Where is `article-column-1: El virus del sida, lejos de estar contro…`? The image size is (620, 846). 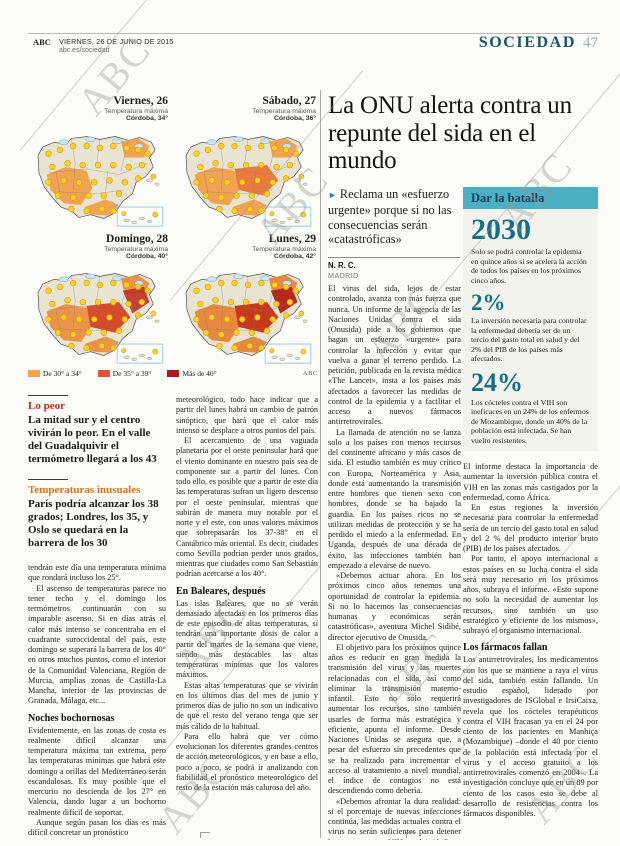
article-column-1: El virus del sida, lejos de estar contro… is located at coordinates (394, 562).